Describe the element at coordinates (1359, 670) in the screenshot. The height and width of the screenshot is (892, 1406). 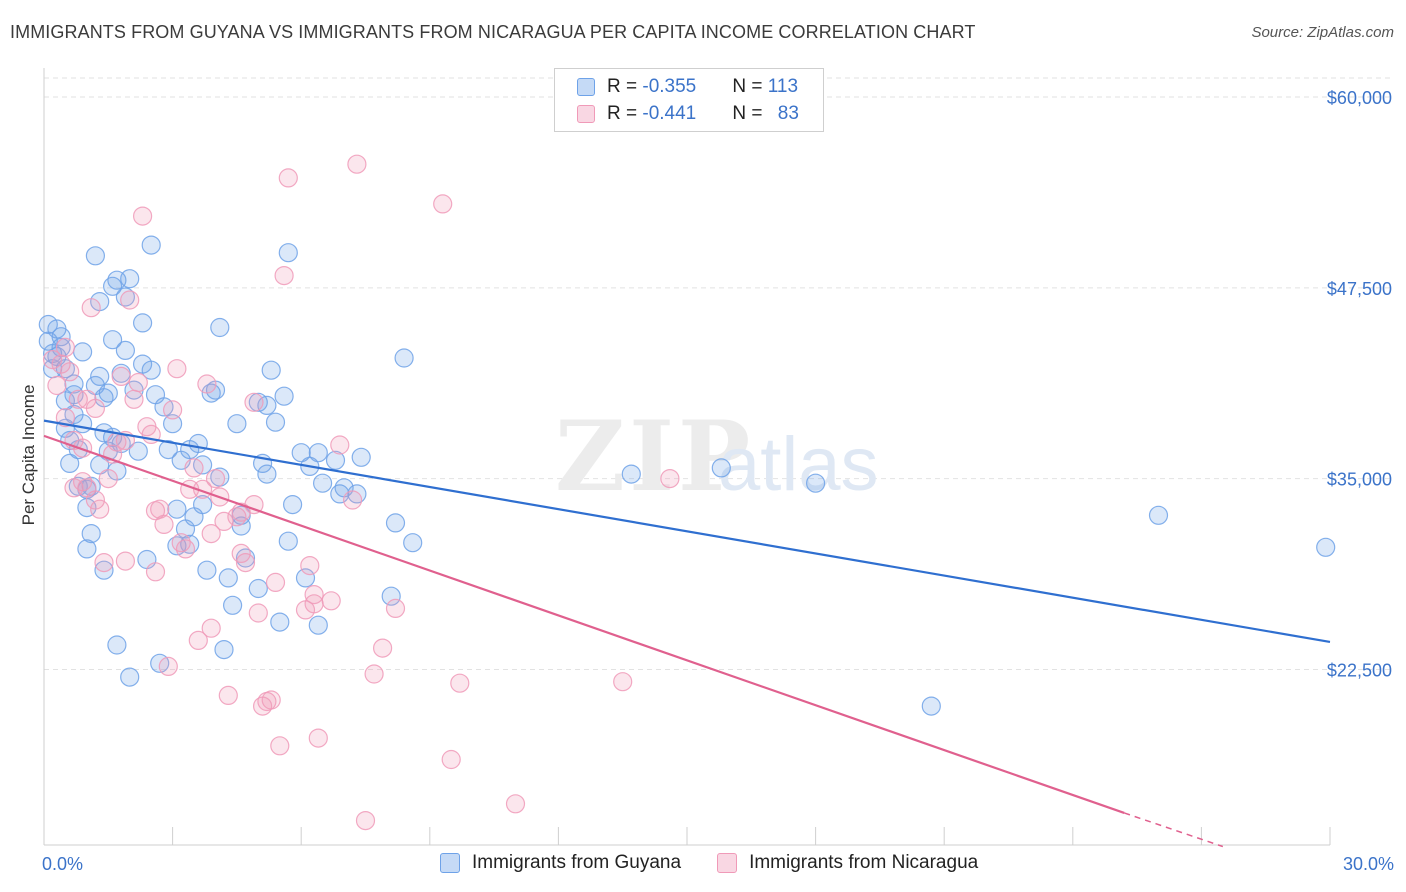
I see `y-tick-label-3: $22,500` at that location.